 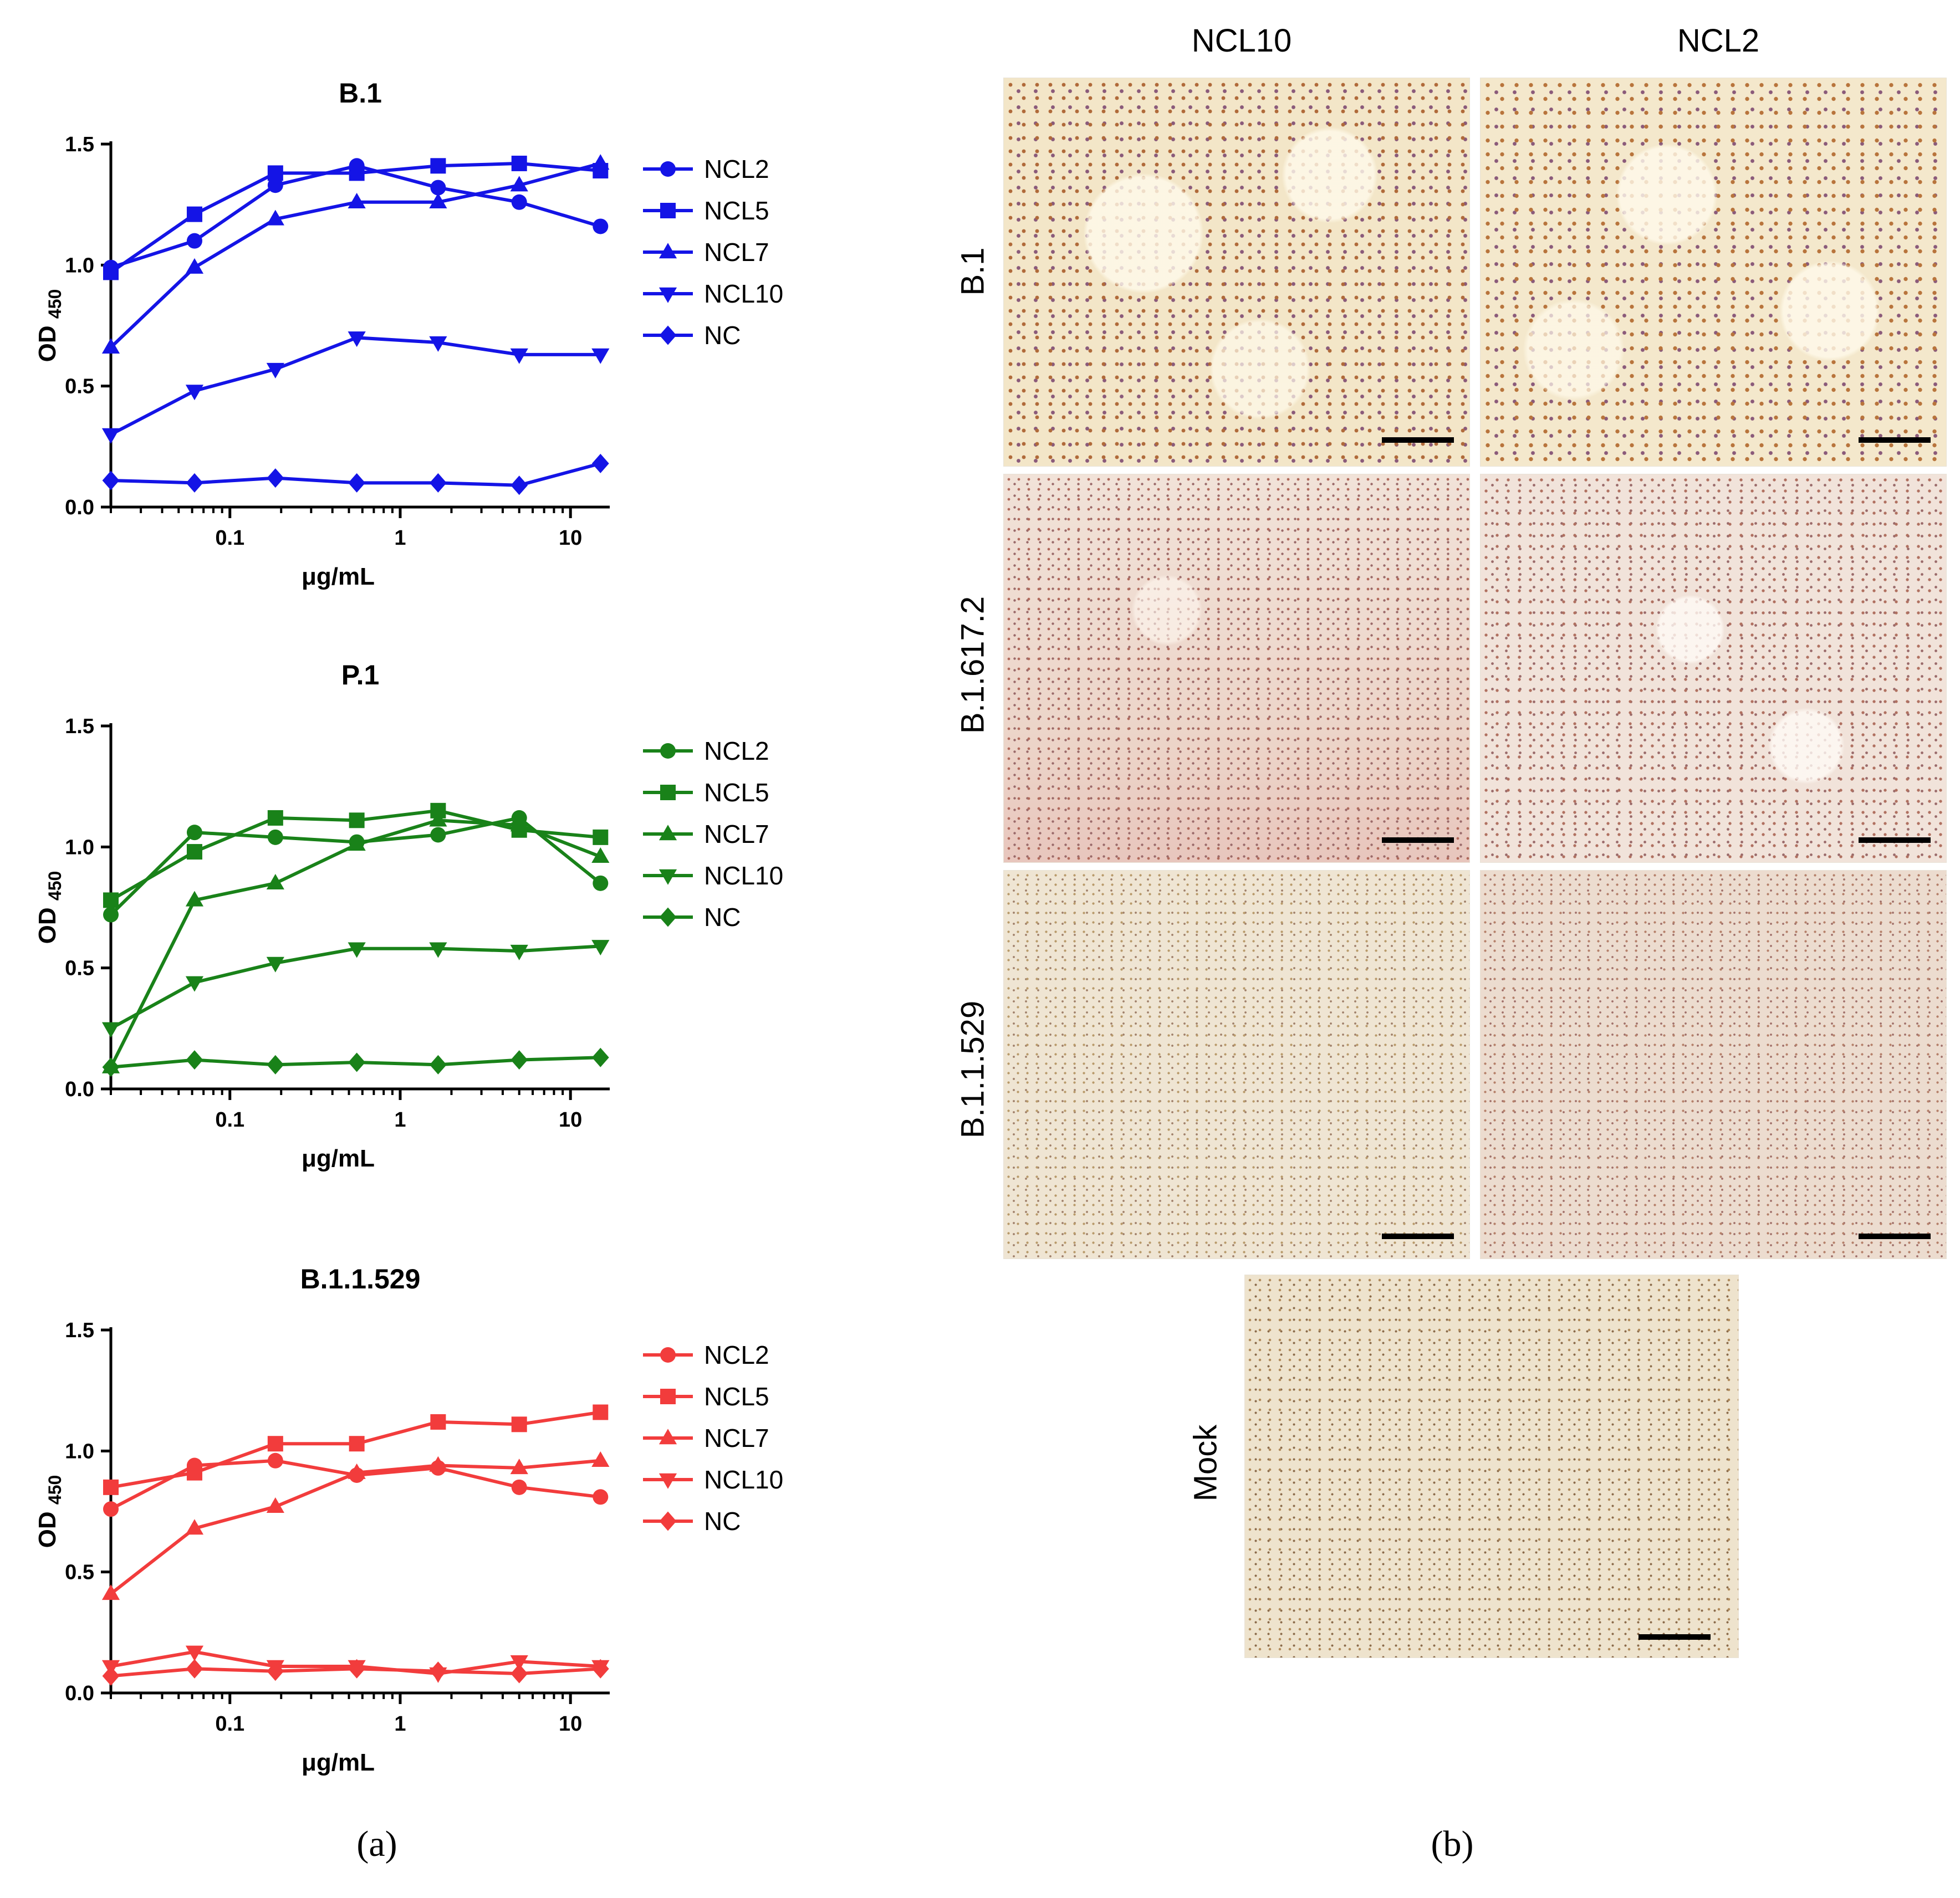 What do you see at coordinates (723, 917) in the screenshot?
I see `legend-label: NC` at bounding box center [723, 917].